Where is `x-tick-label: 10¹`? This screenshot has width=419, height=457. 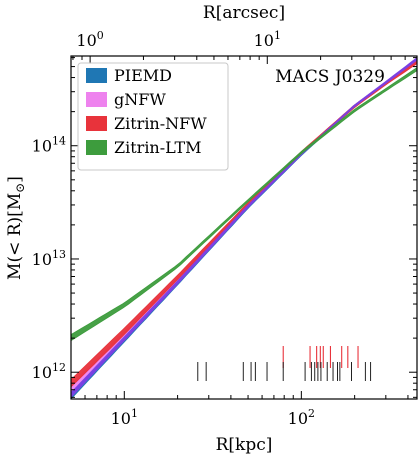
x-tick-label: 10¹ is located at coordinates (124, 417).